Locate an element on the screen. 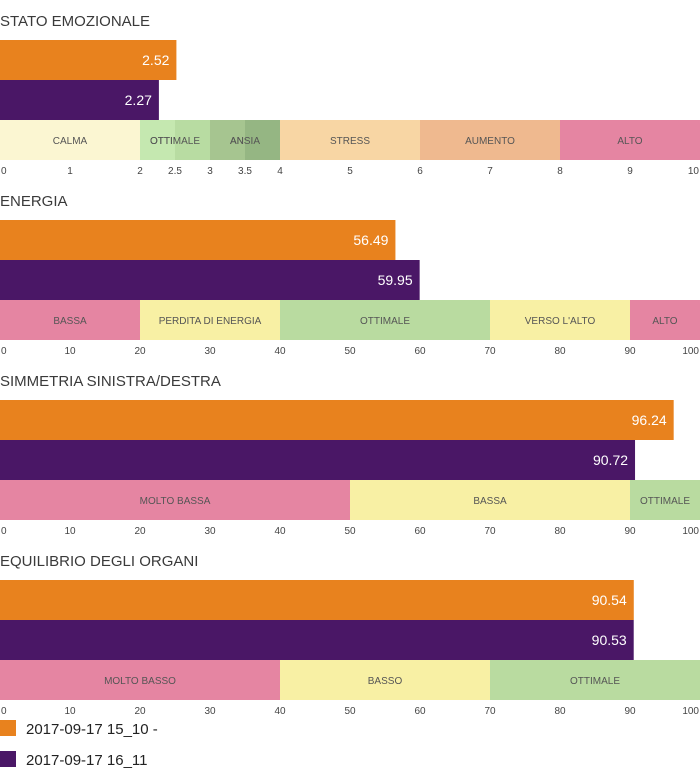 The height and width of the screenshot is (770, 700). tick-label: 5 is located at coordinates (350, 171).